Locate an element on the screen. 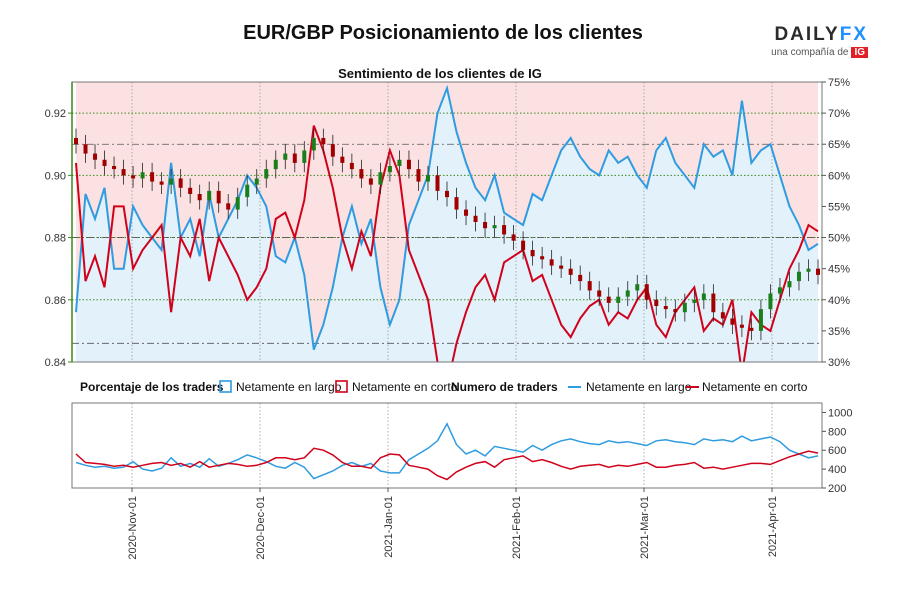 This screenshot has width=900, height=600. traders-tick-label: 200 is located at coordinates (837, 489).